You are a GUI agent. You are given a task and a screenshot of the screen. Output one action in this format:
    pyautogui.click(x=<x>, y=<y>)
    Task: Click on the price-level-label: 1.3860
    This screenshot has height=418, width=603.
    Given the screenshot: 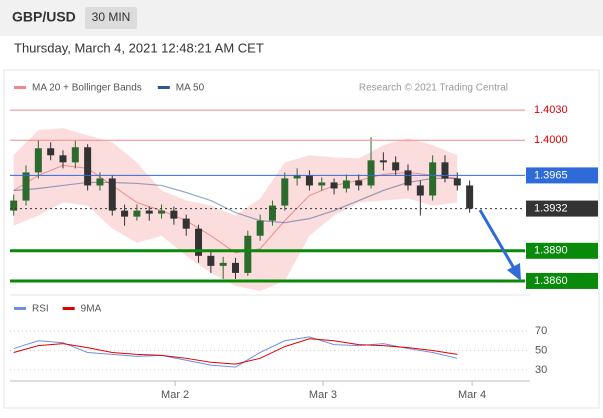 What is the action you would take?
    pyautogui.click(x=551, y=281)
    